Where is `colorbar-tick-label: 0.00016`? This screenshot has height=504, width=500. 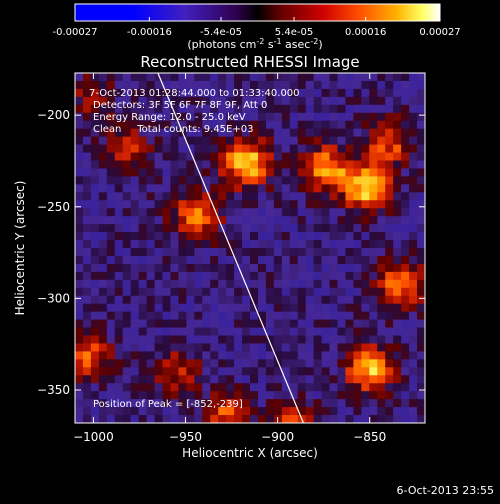
colorbar-tick-label: 0.00016 is located at coordinates (365, 32).